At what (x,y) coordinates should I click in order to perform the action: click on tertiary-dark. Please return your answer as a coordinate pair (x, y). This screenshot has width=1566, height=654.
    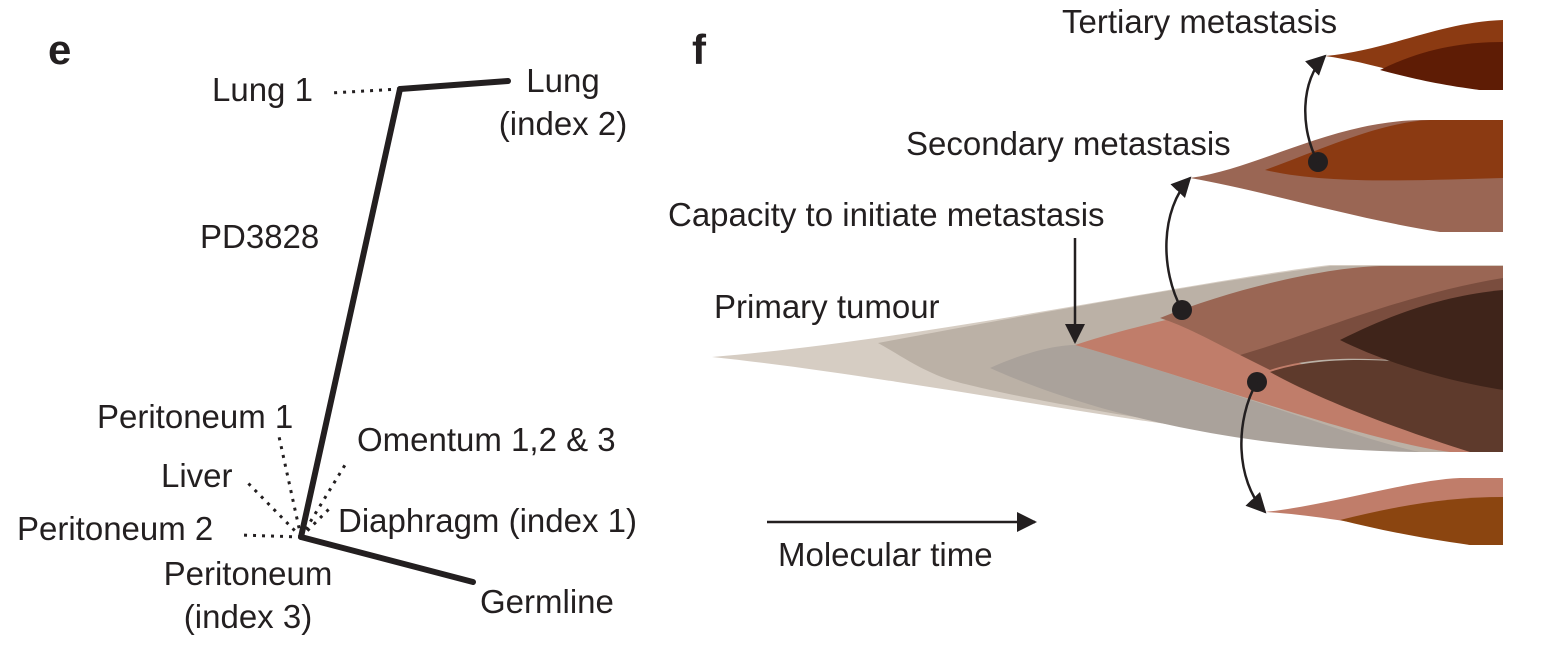
    Looking at the image, I should click on (1441, 66).